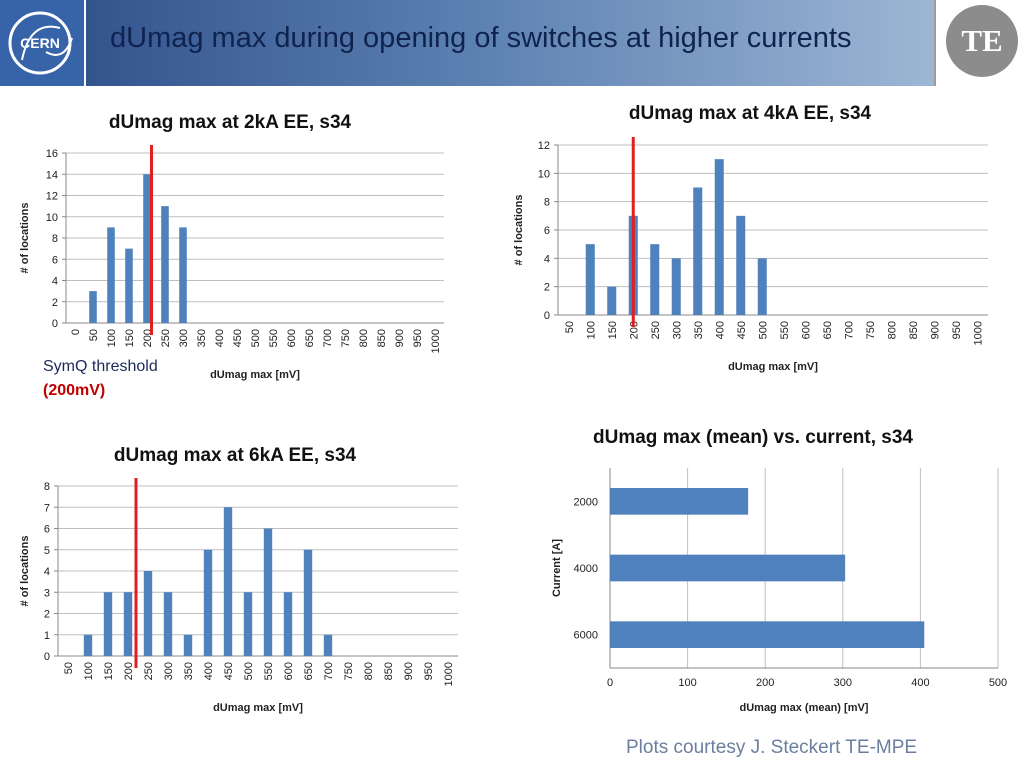  I want to click on threshold-value-open: (, so click(46, 390).